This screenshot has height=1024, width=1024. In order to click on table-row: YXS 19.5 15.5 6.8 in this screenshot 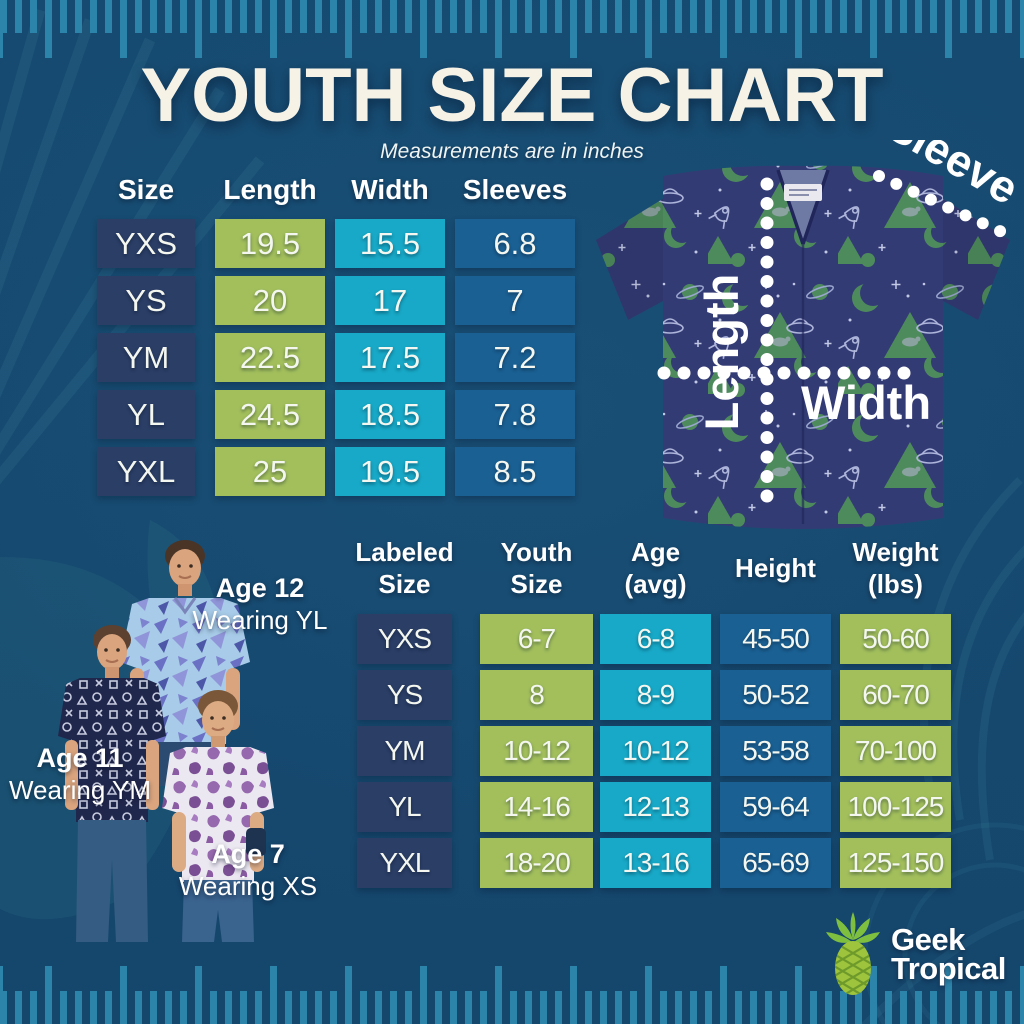, I will do `click(336, 243)`.